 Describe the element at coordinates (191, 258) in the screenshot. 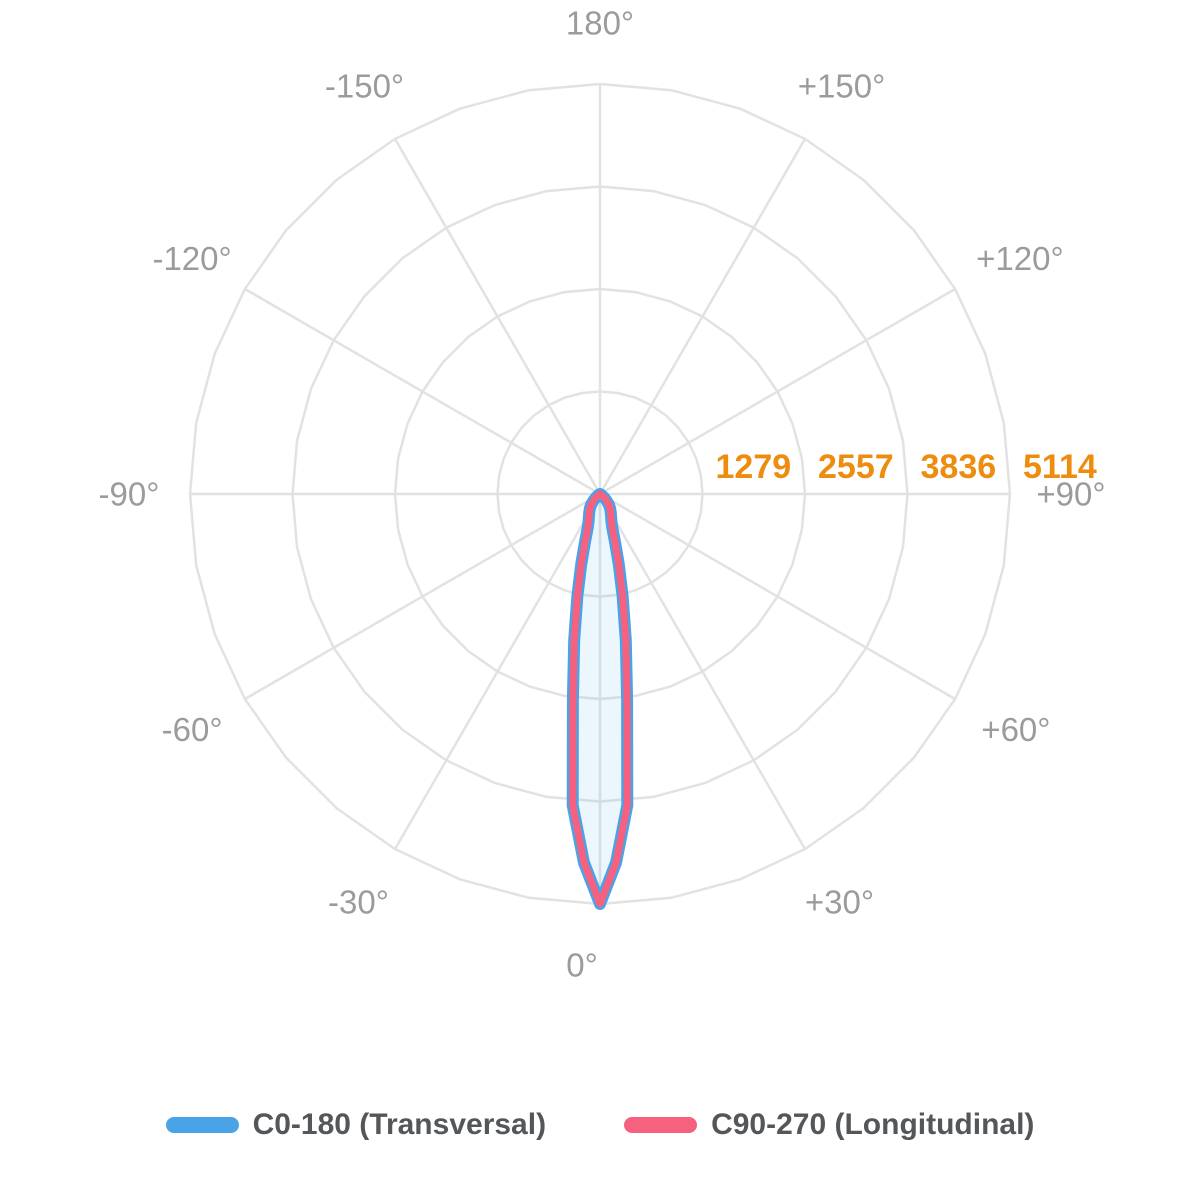

I see `angle-label: -120°` at that location.